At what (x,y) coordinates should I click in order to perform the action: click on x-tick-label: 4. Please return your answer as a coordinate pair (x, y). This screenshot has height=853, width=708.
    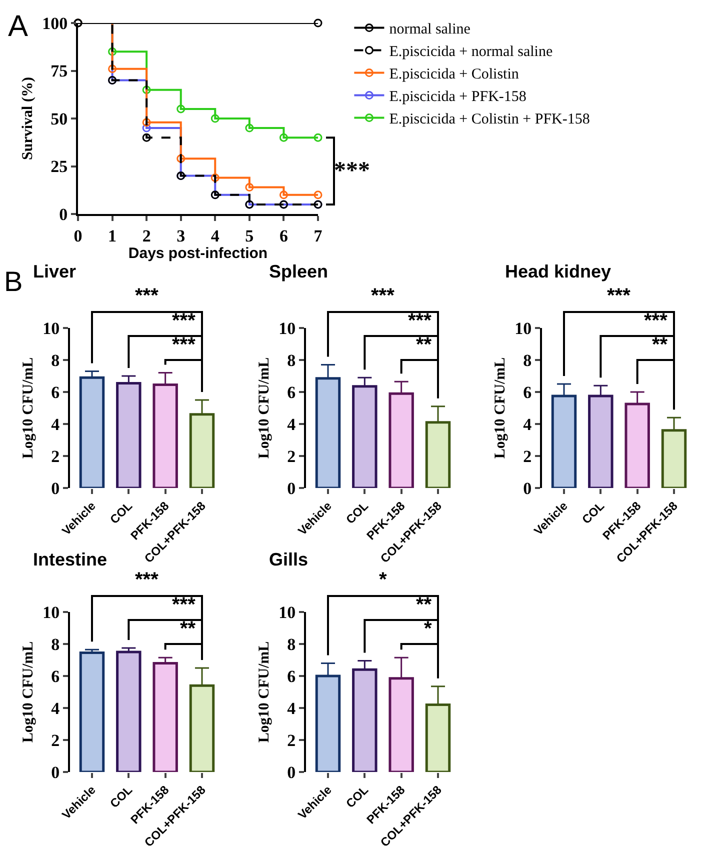
    Looking at the image, I should click on (215, 236).